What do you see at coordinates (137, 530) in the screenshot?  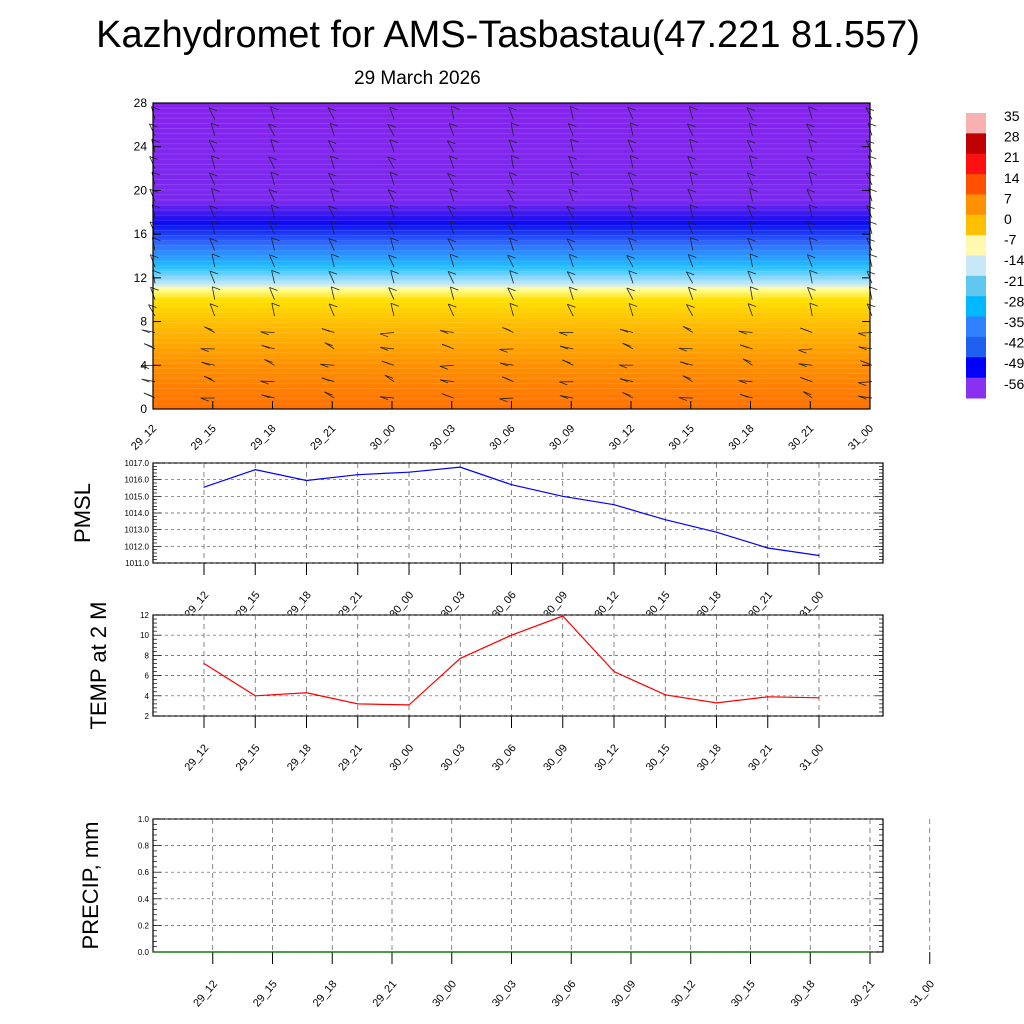 I see `pmsl-y-tick-label: 1013.0` at bounding box center [137, 530].